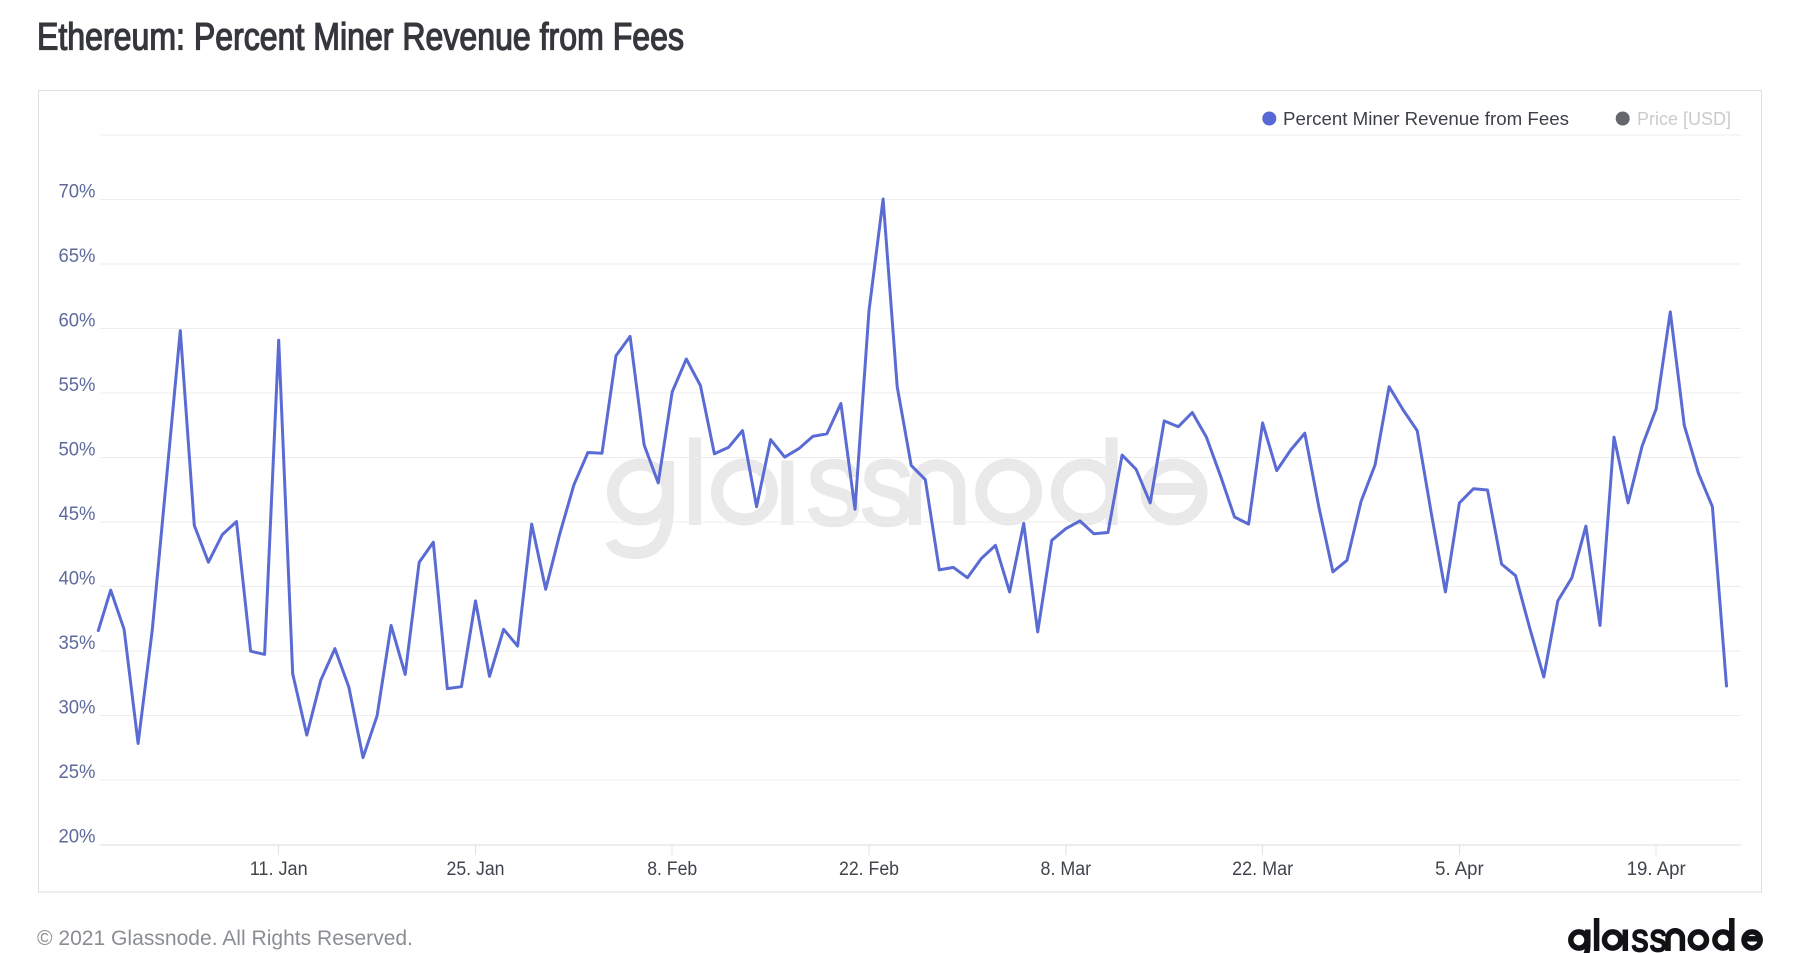  I want to click on svg-text: 11. Jan, so click(279, 869).